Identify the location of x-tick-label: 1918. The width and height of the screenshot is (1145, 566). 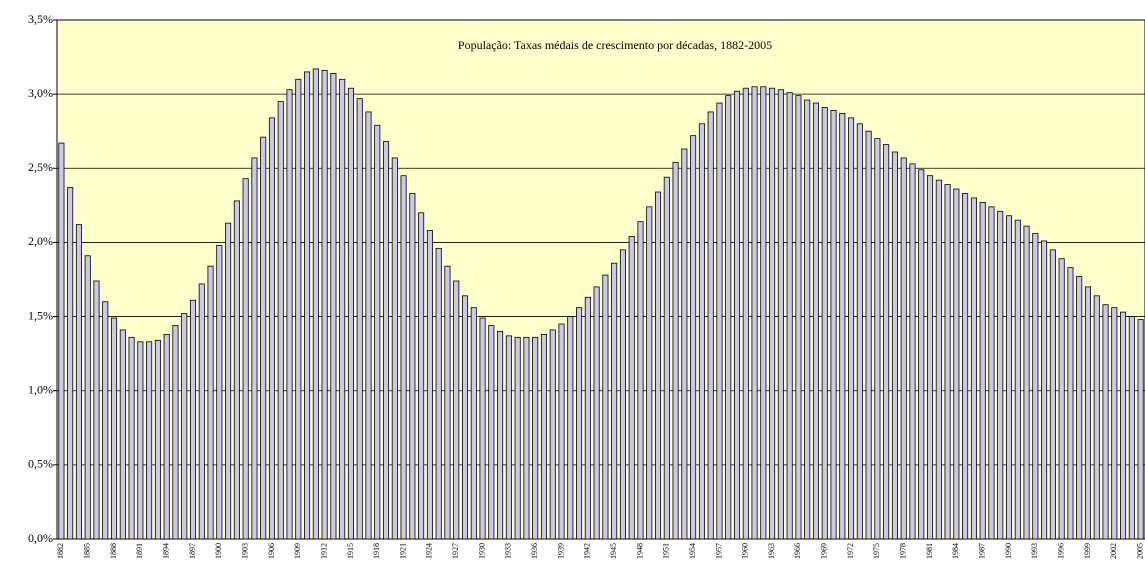
(376, 551).